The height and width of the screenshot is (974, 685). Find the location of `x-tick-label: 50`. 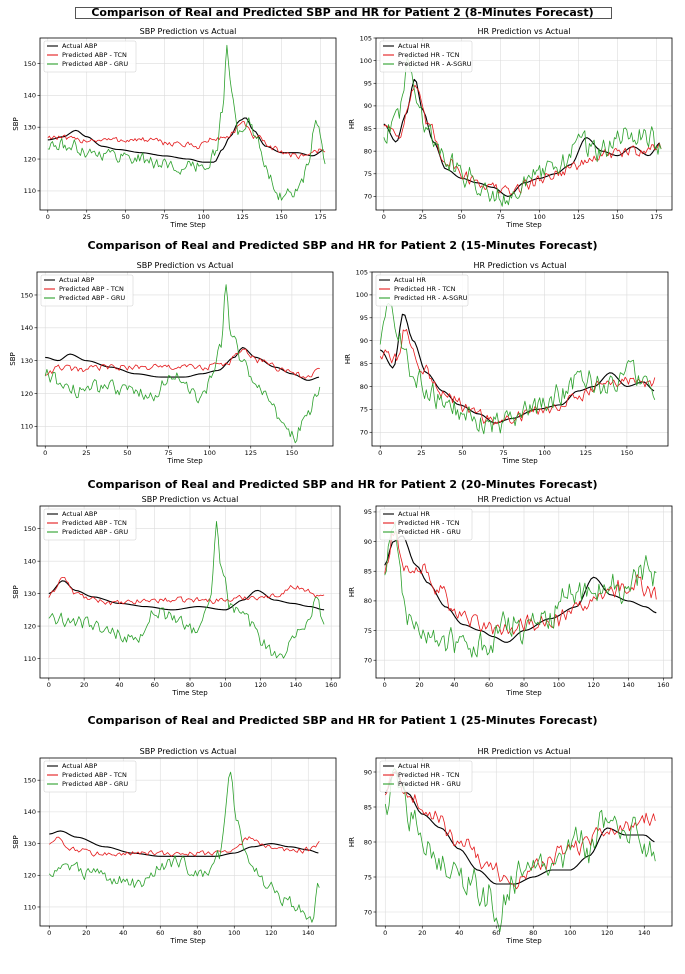

x-tick-label: 50 is located at coordinates (462, 217).